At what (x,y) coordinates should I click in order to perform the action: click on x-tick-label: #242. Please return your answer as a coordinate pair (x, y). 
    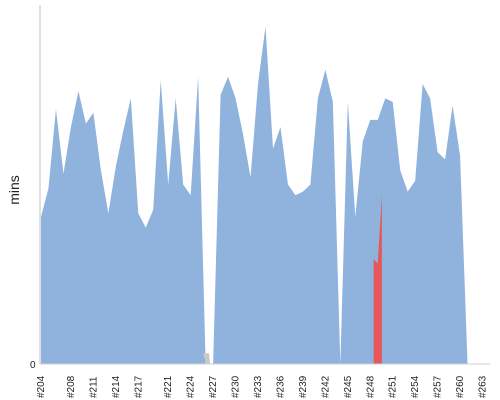
    Looking at the image, I should click on (325, 386).